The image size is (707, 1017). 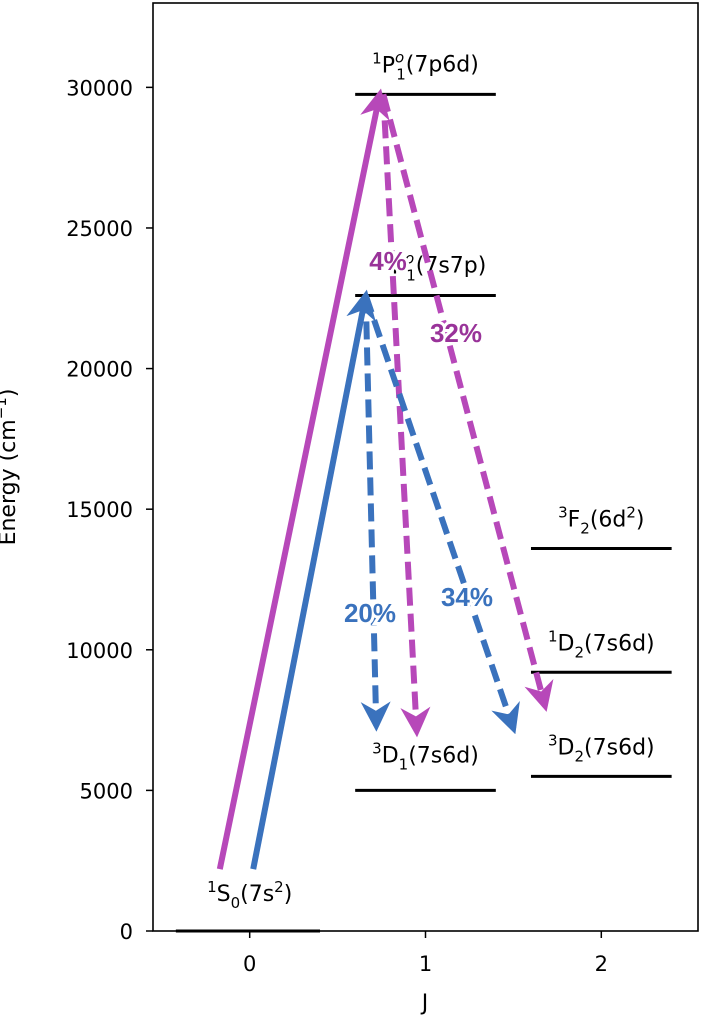 What do you see at coordinates (467, 597) in the screenshot?
I see `branching-ratio-label: 34%` at bounding box center [467, 597].